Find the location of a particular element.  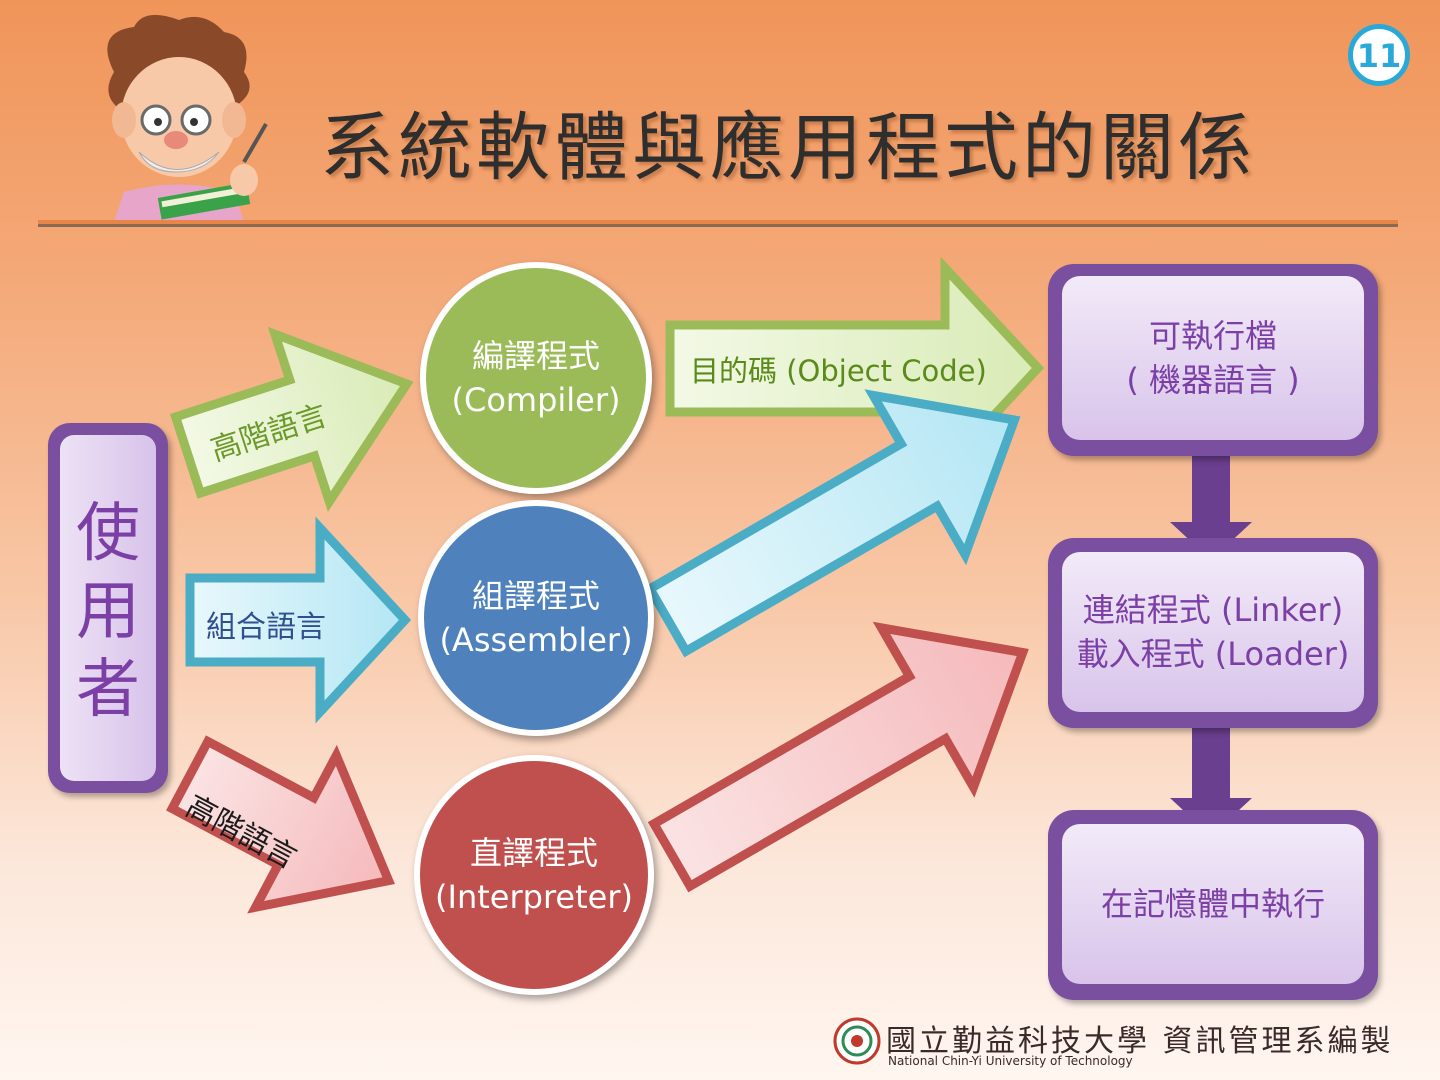

arrow-high-level-to-interpreter is located at coordinates (280, 824).